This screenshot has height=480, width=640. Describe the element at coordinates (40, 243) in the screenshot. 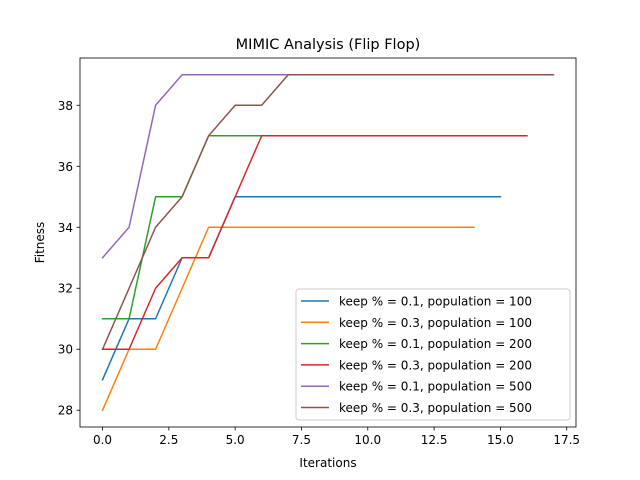

I see `y-axis-title: Fitness` at that location.